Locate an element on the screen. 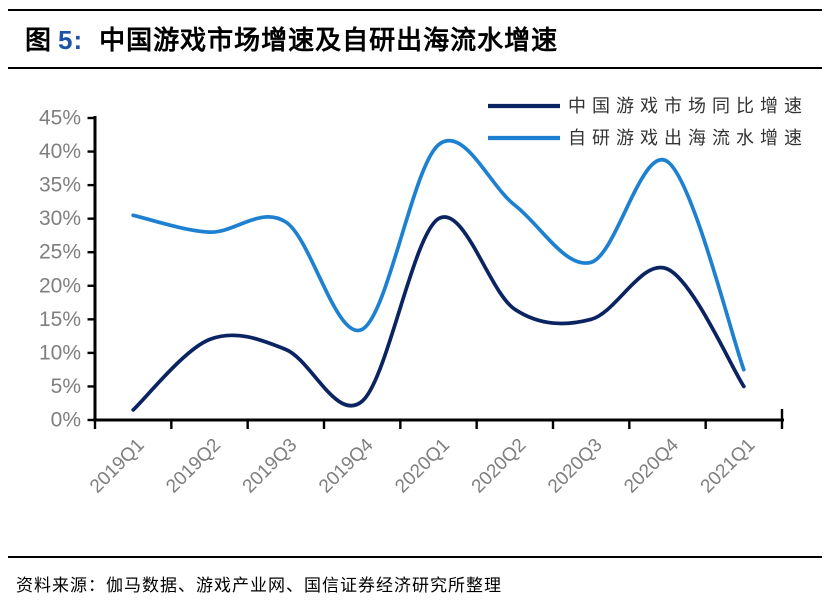 The image size is (830, 606). x-tick-label: 2021Q1 is located at coordinates (728, 466).